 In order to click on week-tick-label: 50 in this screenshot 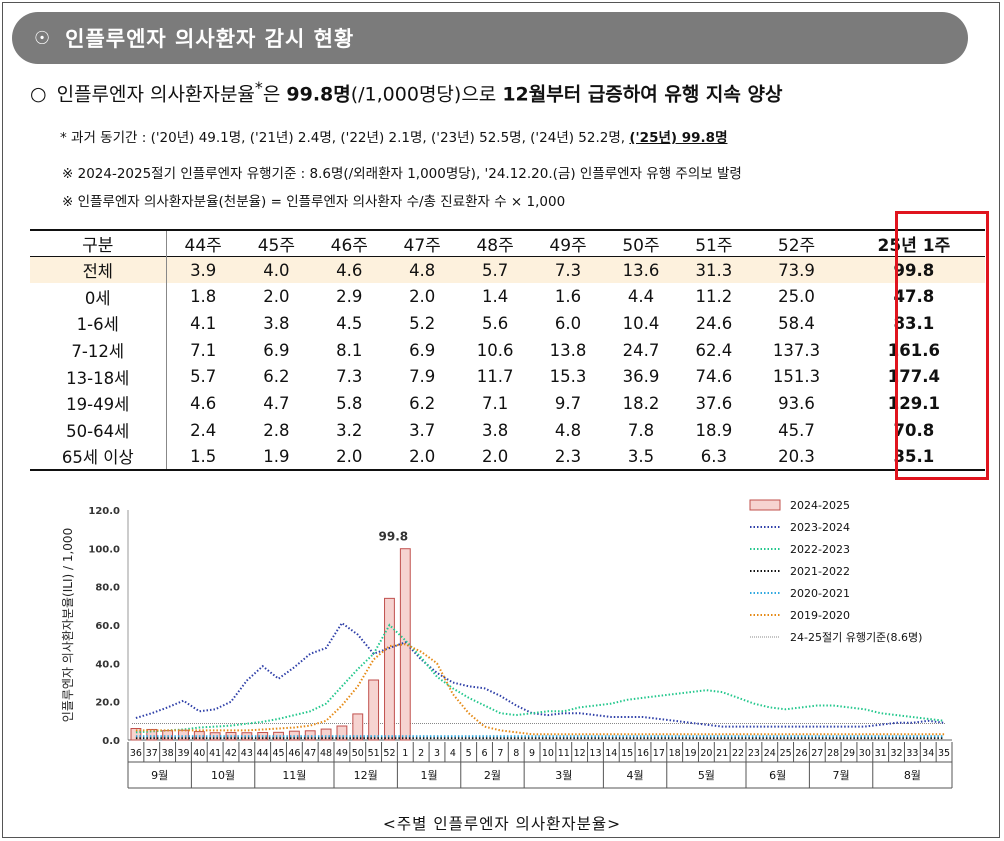, I will do `click(358, 753)`.